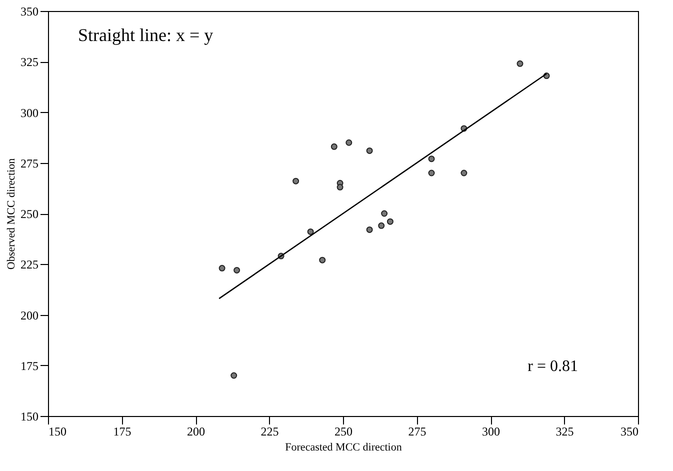  Describe the element at coordinates (29, 365) in the screenshot. I see `y-tick-label: 175` at that location.